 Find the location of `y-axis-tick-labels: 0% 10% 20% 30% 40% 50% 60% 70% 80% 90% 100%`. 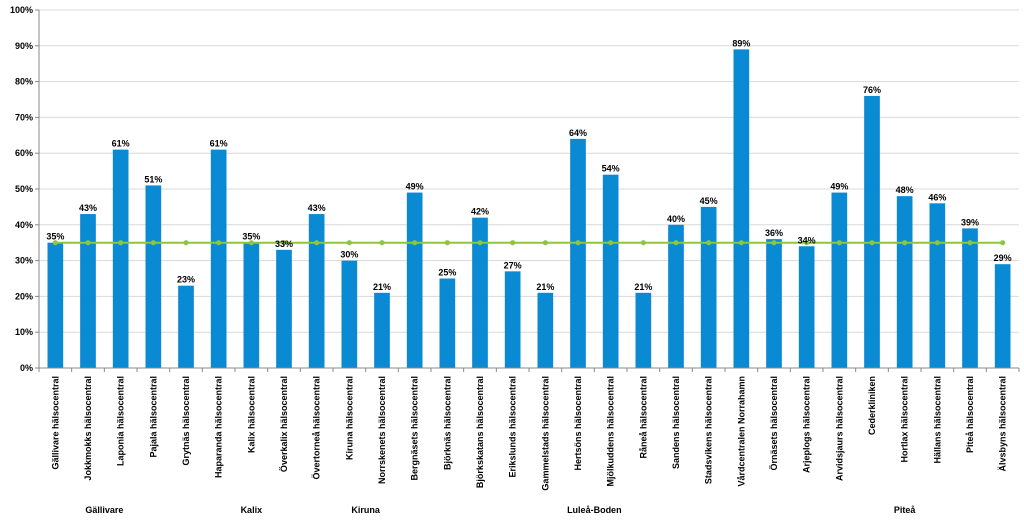

y-axis-tick-labels: 0% 10% 20% 30% 40% 50% 60% 70% 80% 90% 100% is located at coordinates (21, 189).